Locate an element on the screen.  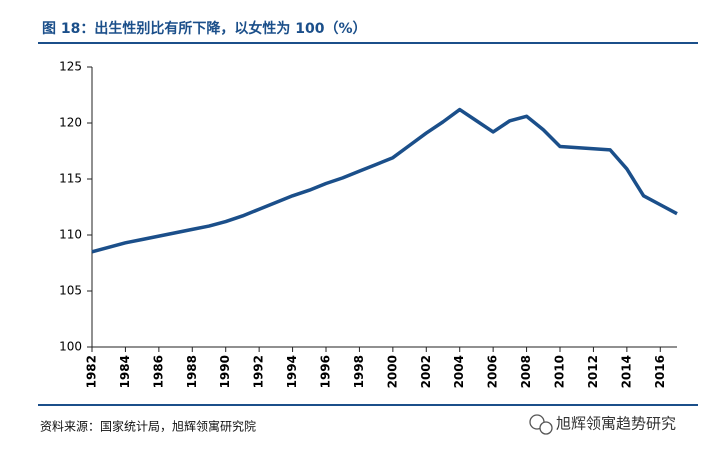
y-tick-label: 120 is located at coordinates (70, 123).